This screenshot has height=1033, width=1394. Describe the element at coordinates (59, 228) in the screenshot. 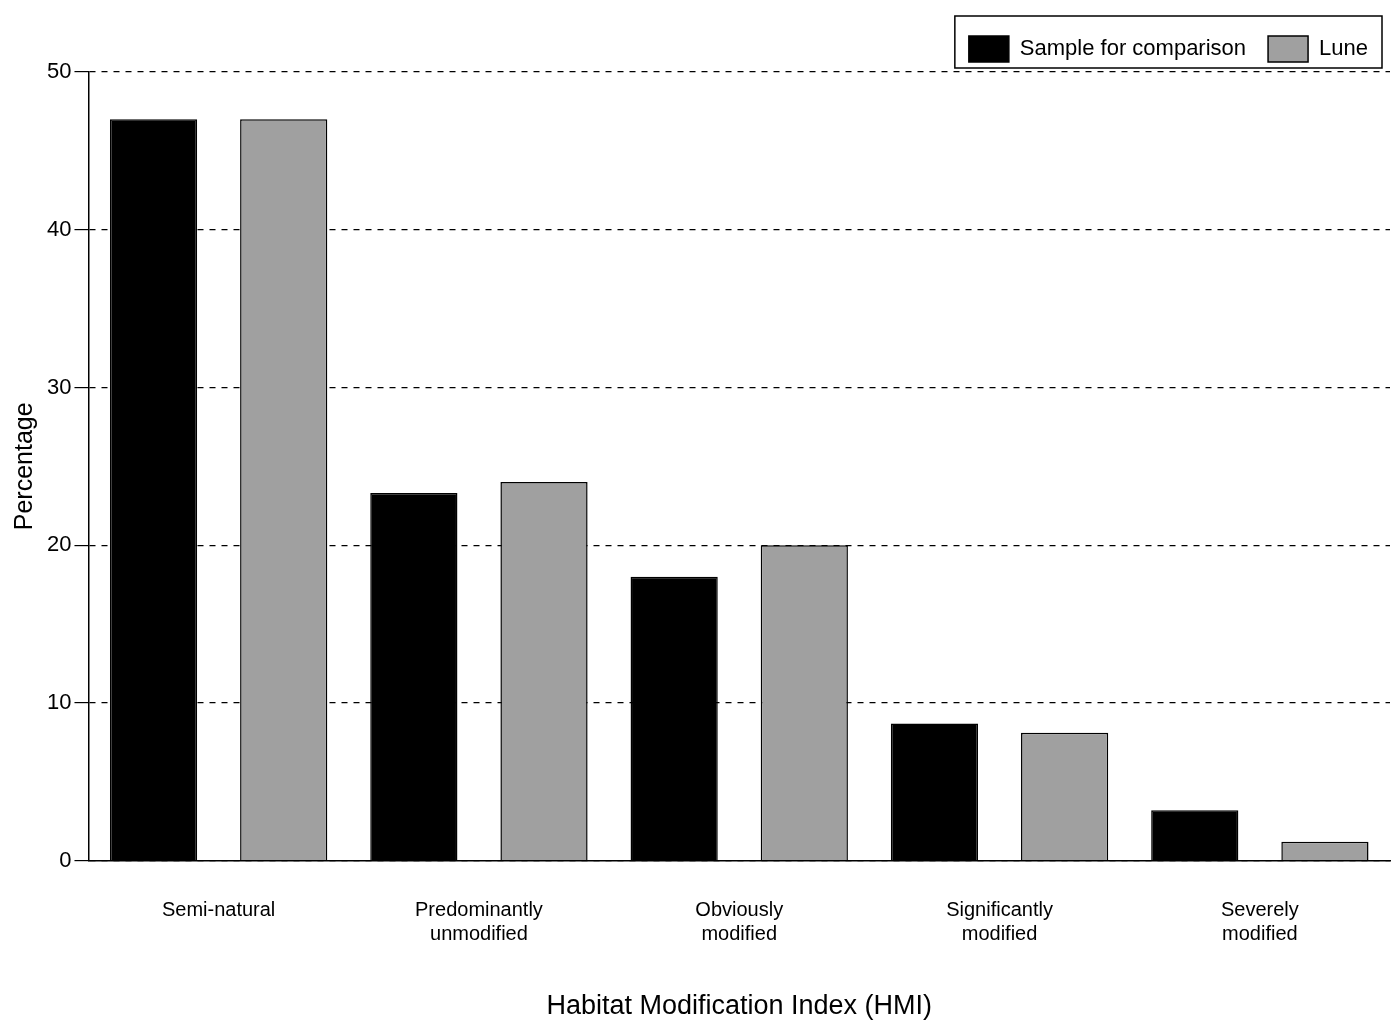

I see `y-tick-label: 40` at that location.